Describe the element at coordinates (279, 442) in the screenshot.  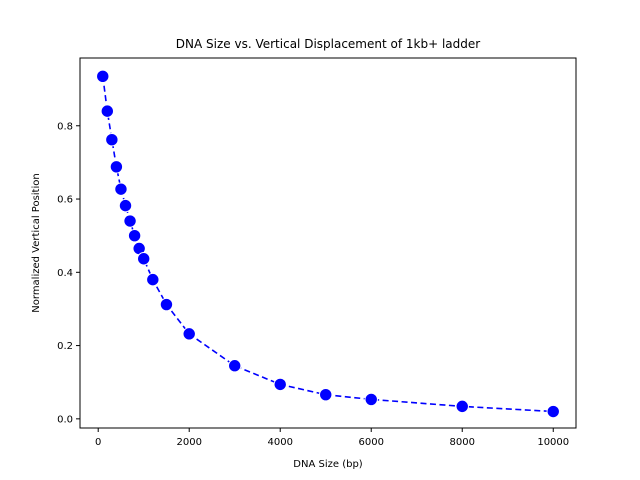
I see `x-tick-label: 4000` at that location.